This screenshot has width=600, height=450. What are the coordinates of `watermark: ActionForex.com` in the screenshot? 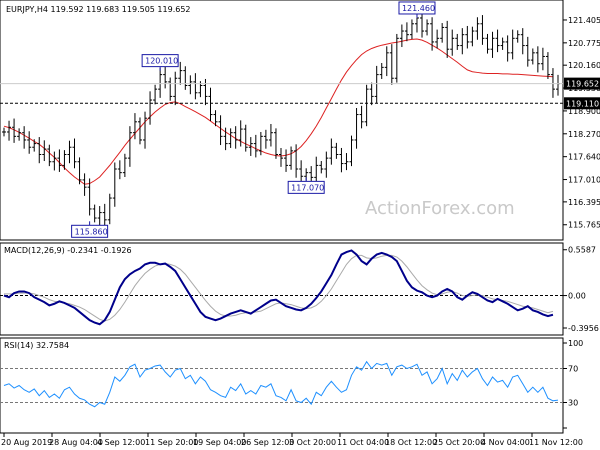 It's located at (440, 208).